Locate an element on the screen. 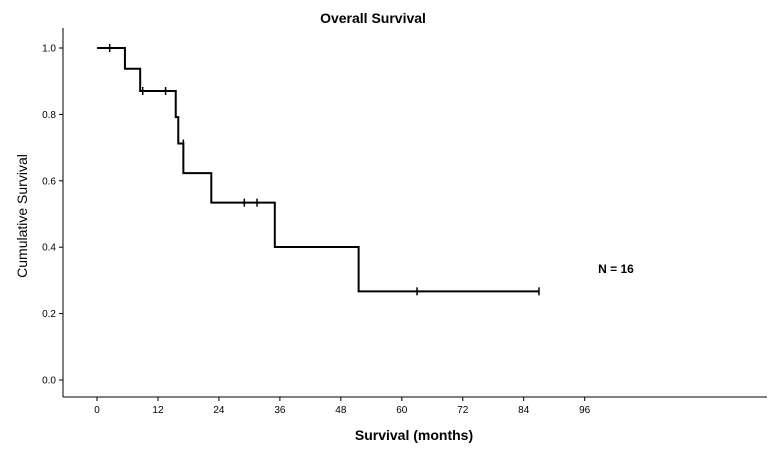 Image resolution: width=778 pixels, height=460 pixels. y-tick-label: 0.0 is located at coordinates (49, 381).